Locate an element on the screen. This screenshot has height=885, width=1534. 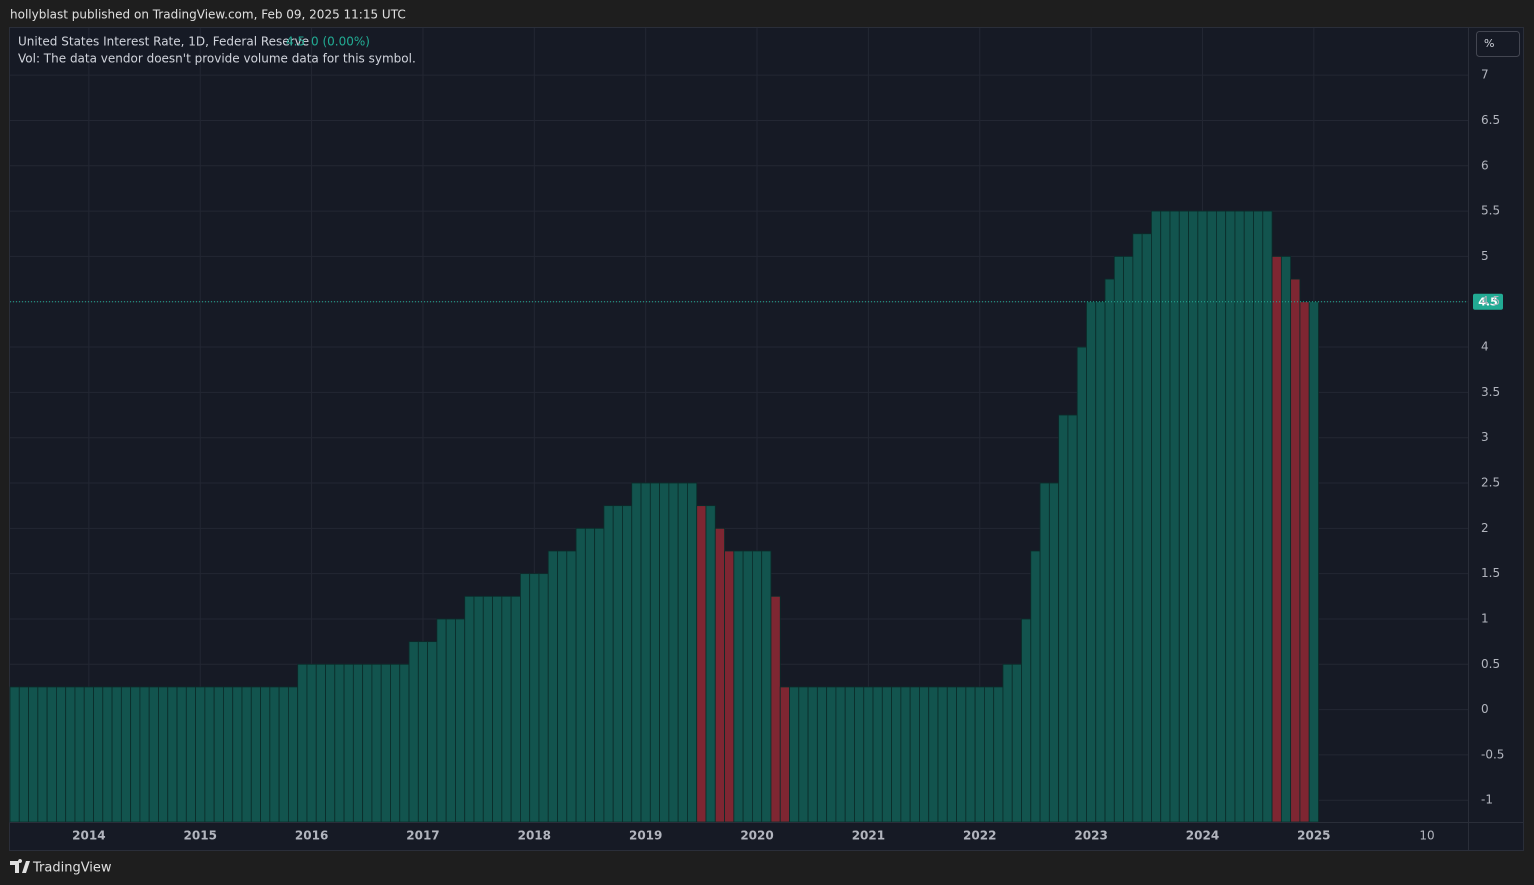
y-tick-label: -1 is located at coordinates (1487, 800).